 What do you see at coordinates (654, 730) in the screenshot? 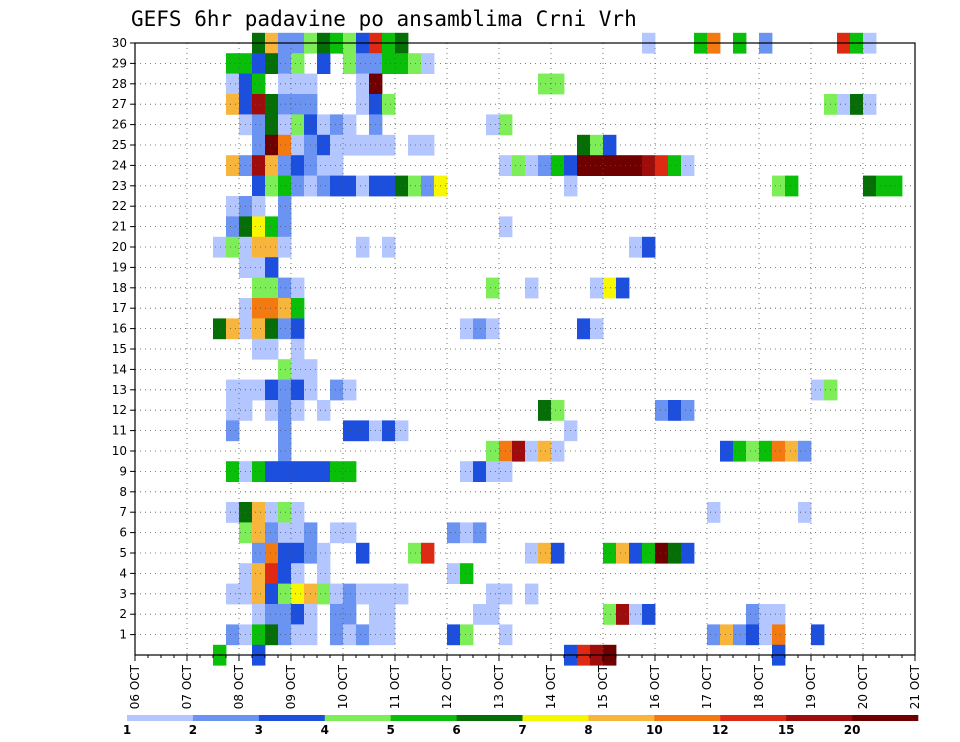
I see `color-legend-label: 10` at bounding box center [654, 730].